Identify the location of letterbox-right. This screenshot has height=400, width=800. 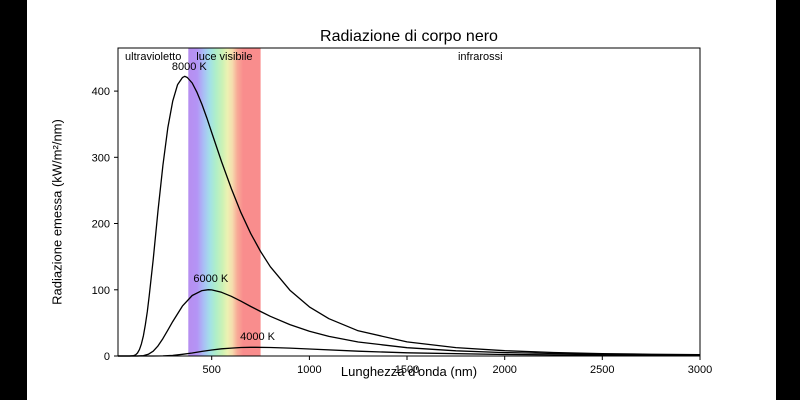
(788, 200).